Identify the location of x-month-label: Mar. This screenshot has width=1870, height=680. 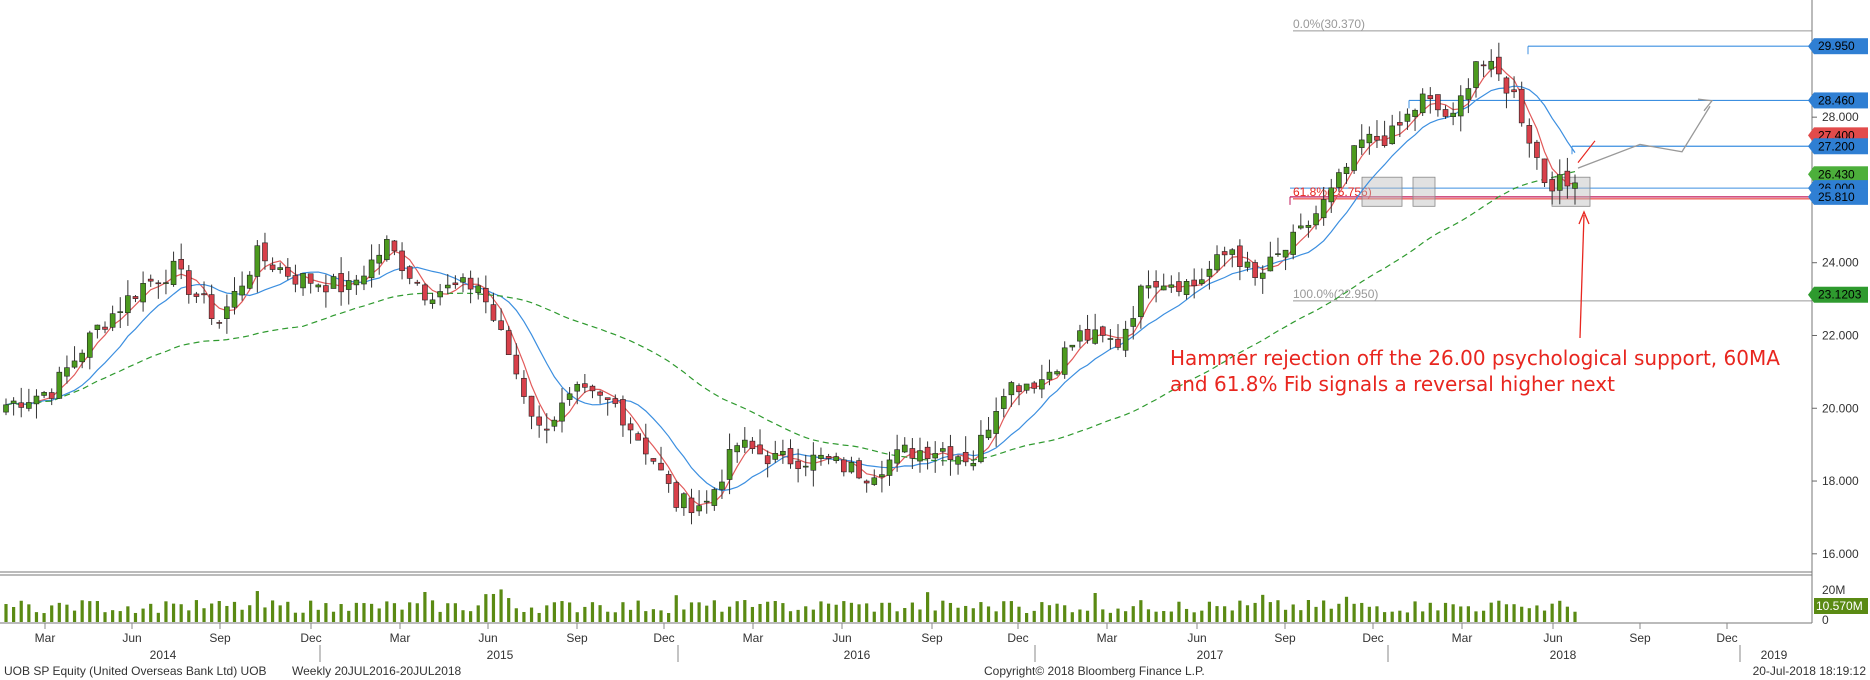
(1107, 638).